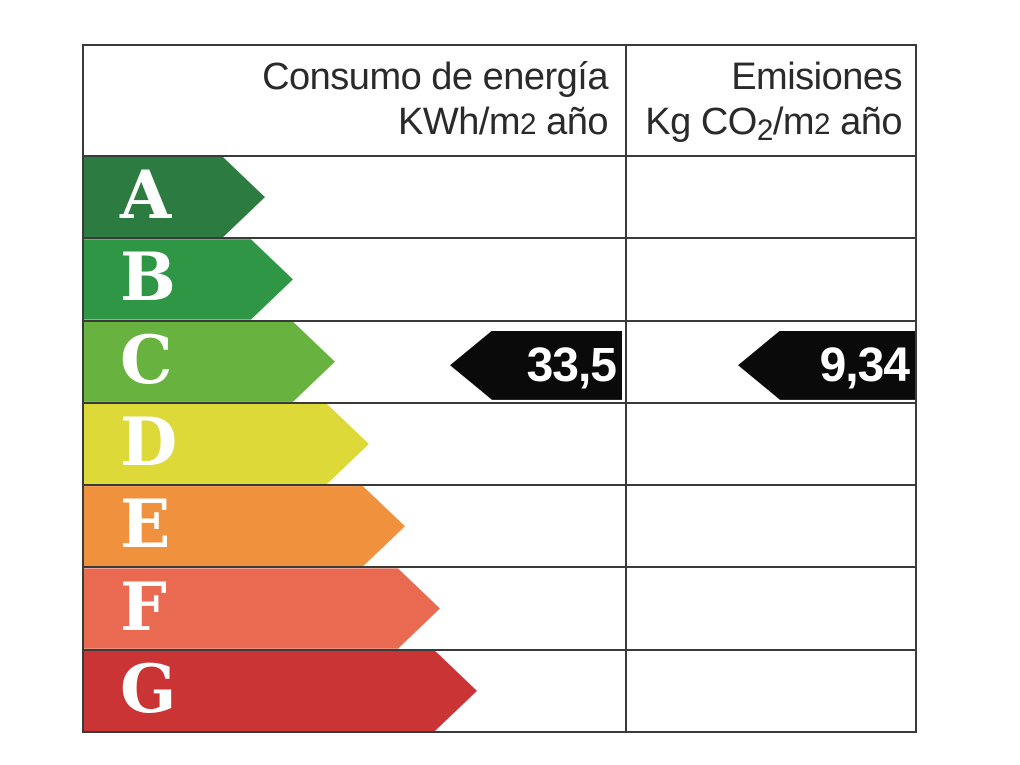  I want to click on rating-letter-b: B, so click(148, 277).